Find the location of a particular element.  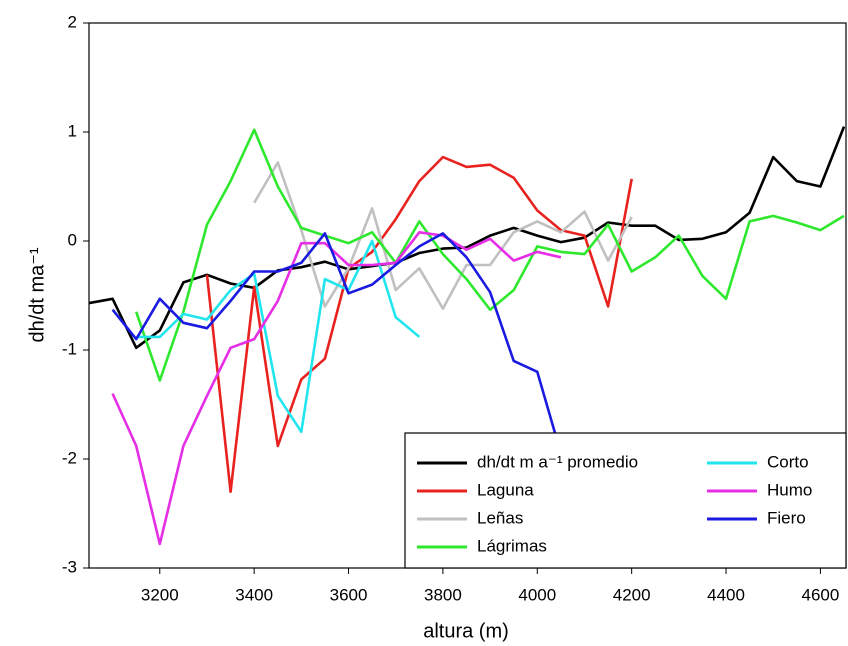

x-tick-label: 4200 is located at coordinates (632, 594).